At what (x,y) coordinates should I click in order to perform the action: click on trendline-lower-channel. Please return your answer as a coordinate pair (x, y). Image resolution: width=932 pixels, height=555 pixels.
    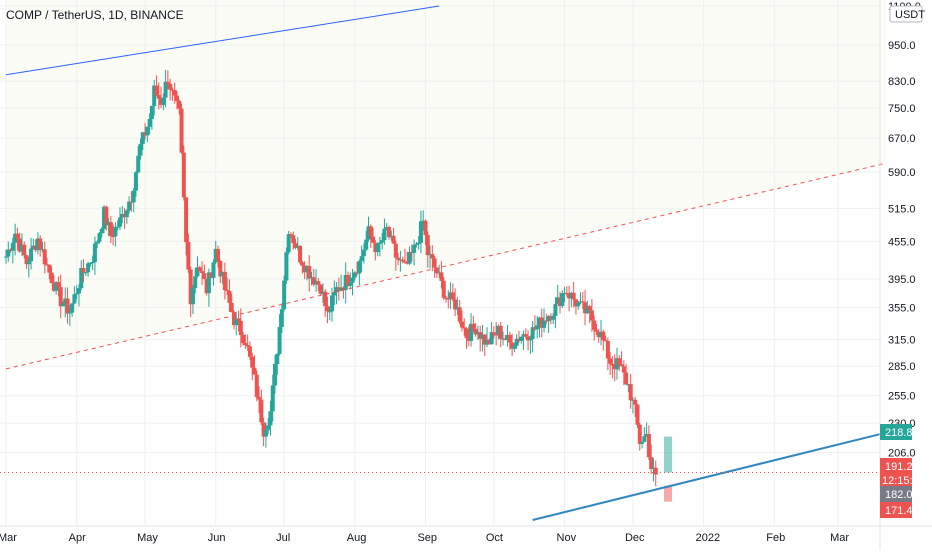
    Looking at the image, I should click on (709, 476).